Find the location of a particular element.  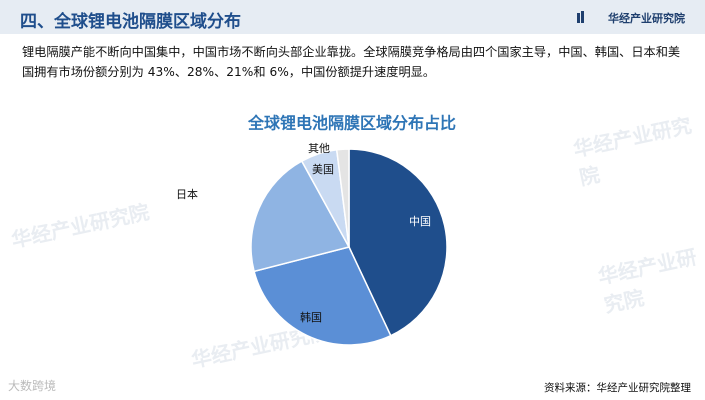

brand: 华经产业研究院 is located at coordinates (646, 18).